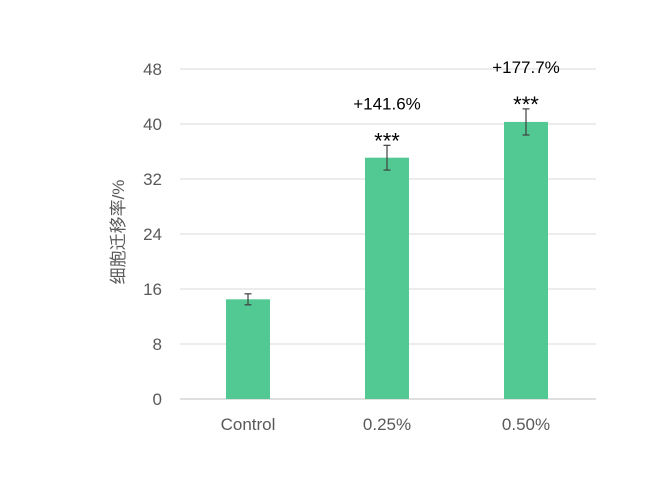 This screenshot has height=498, width=652. I want to click on y-tick-label: 32, so click(152, 179).